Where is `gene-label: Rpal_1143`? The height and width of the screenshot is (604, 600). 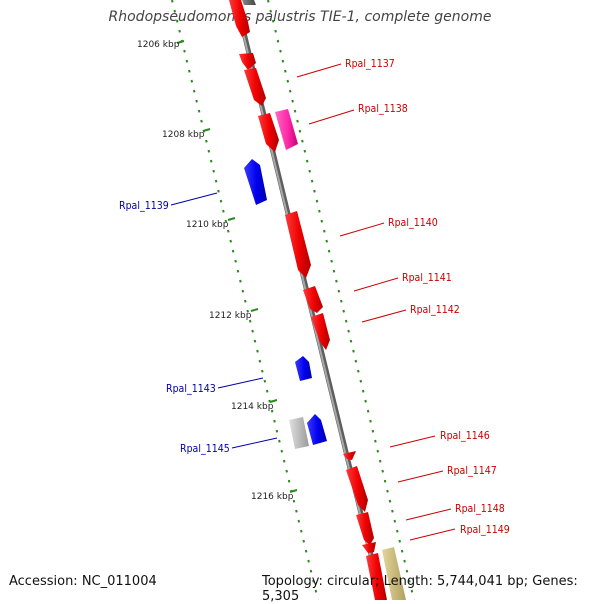
gene-label: Rpal_1143 is located at coordinates (191, 389).